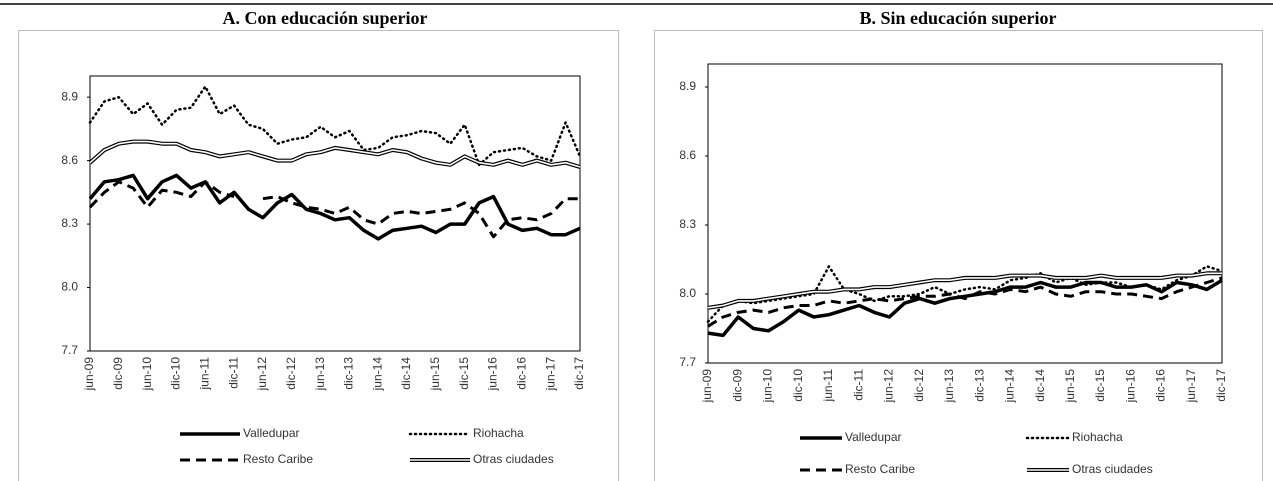  Describe the element at coordinates (957, 18) in the screenshot. I see `chart-title: B. Sin educación superior` at that location.